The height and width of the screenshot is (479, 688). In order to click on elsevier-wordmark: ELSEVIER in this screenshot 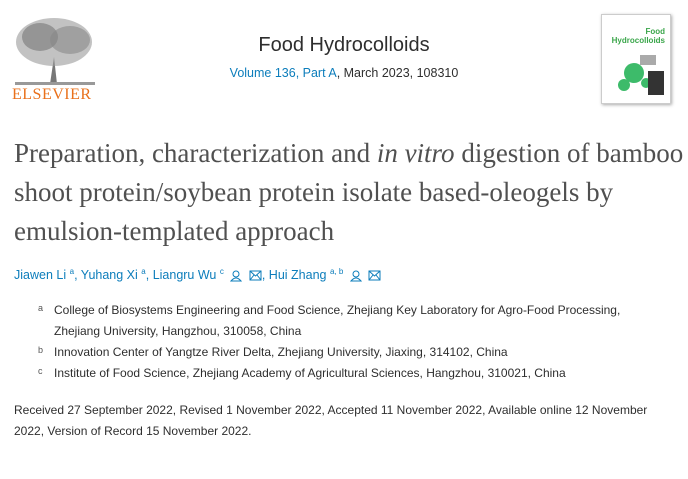, I will do `click(52, 94)`.